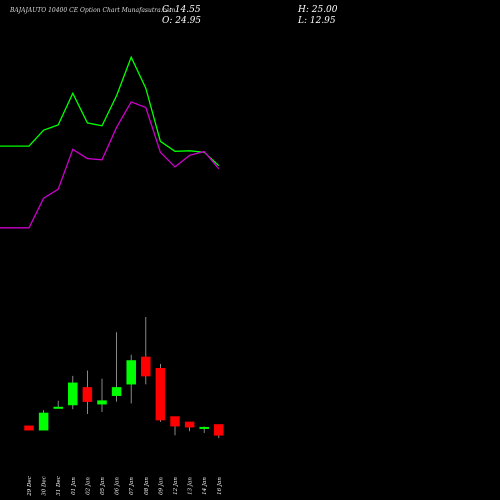 The image size is (500, 500). Describe the element at coordinates (220, 486) in the screenshot. I see `x-tick-label: 16 Jan` at that location.